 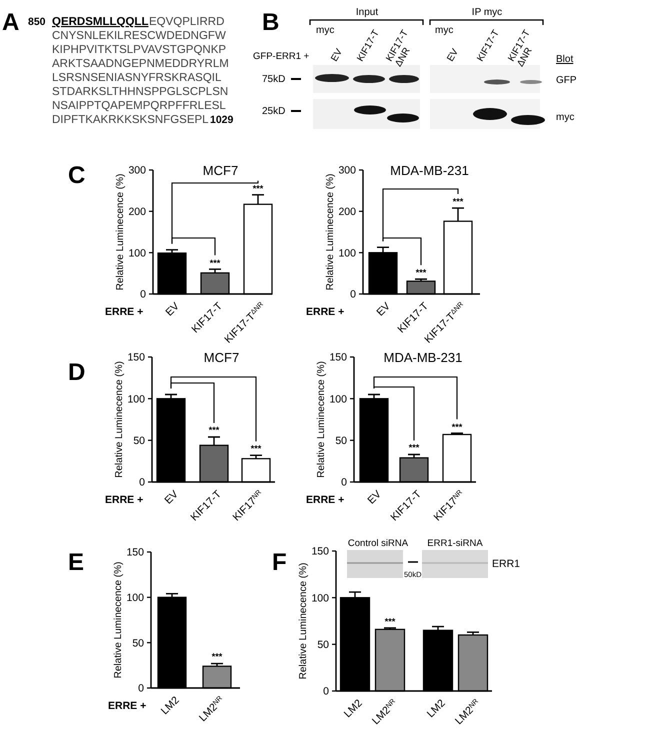 I want to click on text: LSRSNSENIASNYFRSKRASQIL, so click(x=137, y=78).